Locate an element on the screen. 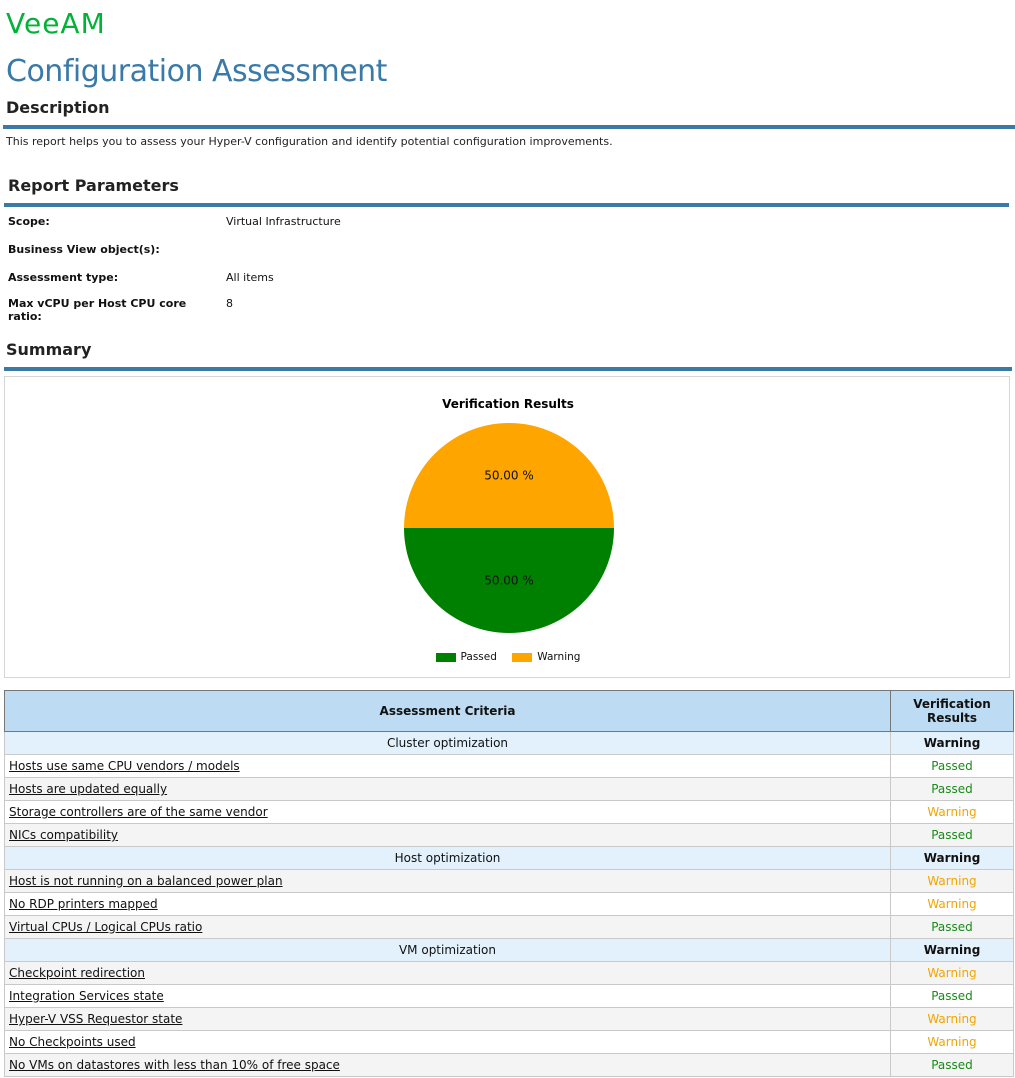 The image size is (1015, 1078). parameters-rule is located at coordinates (506, 205).